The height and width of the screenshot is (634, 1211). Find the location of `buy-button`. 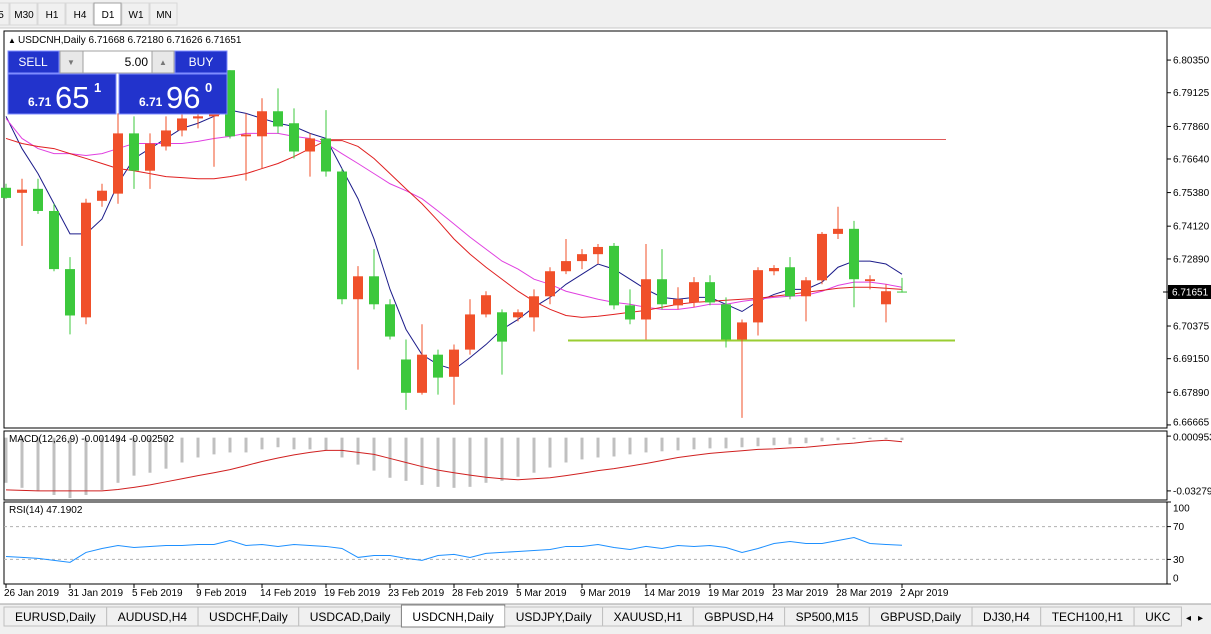

buy-button is located at coordinates (201, 62).